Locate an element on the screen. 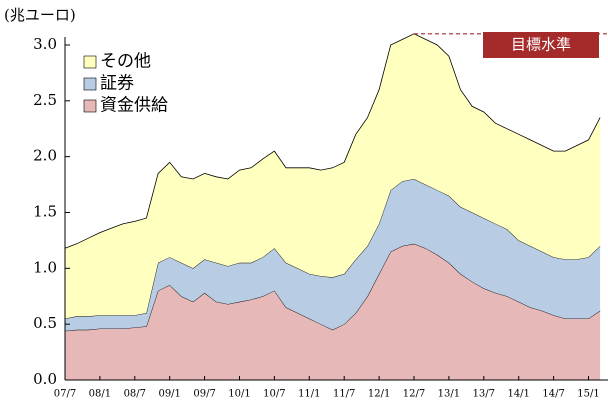 The height and width of the screenshot is (405, 608). legend-label: 証券 is located at coordinates (117, 84).